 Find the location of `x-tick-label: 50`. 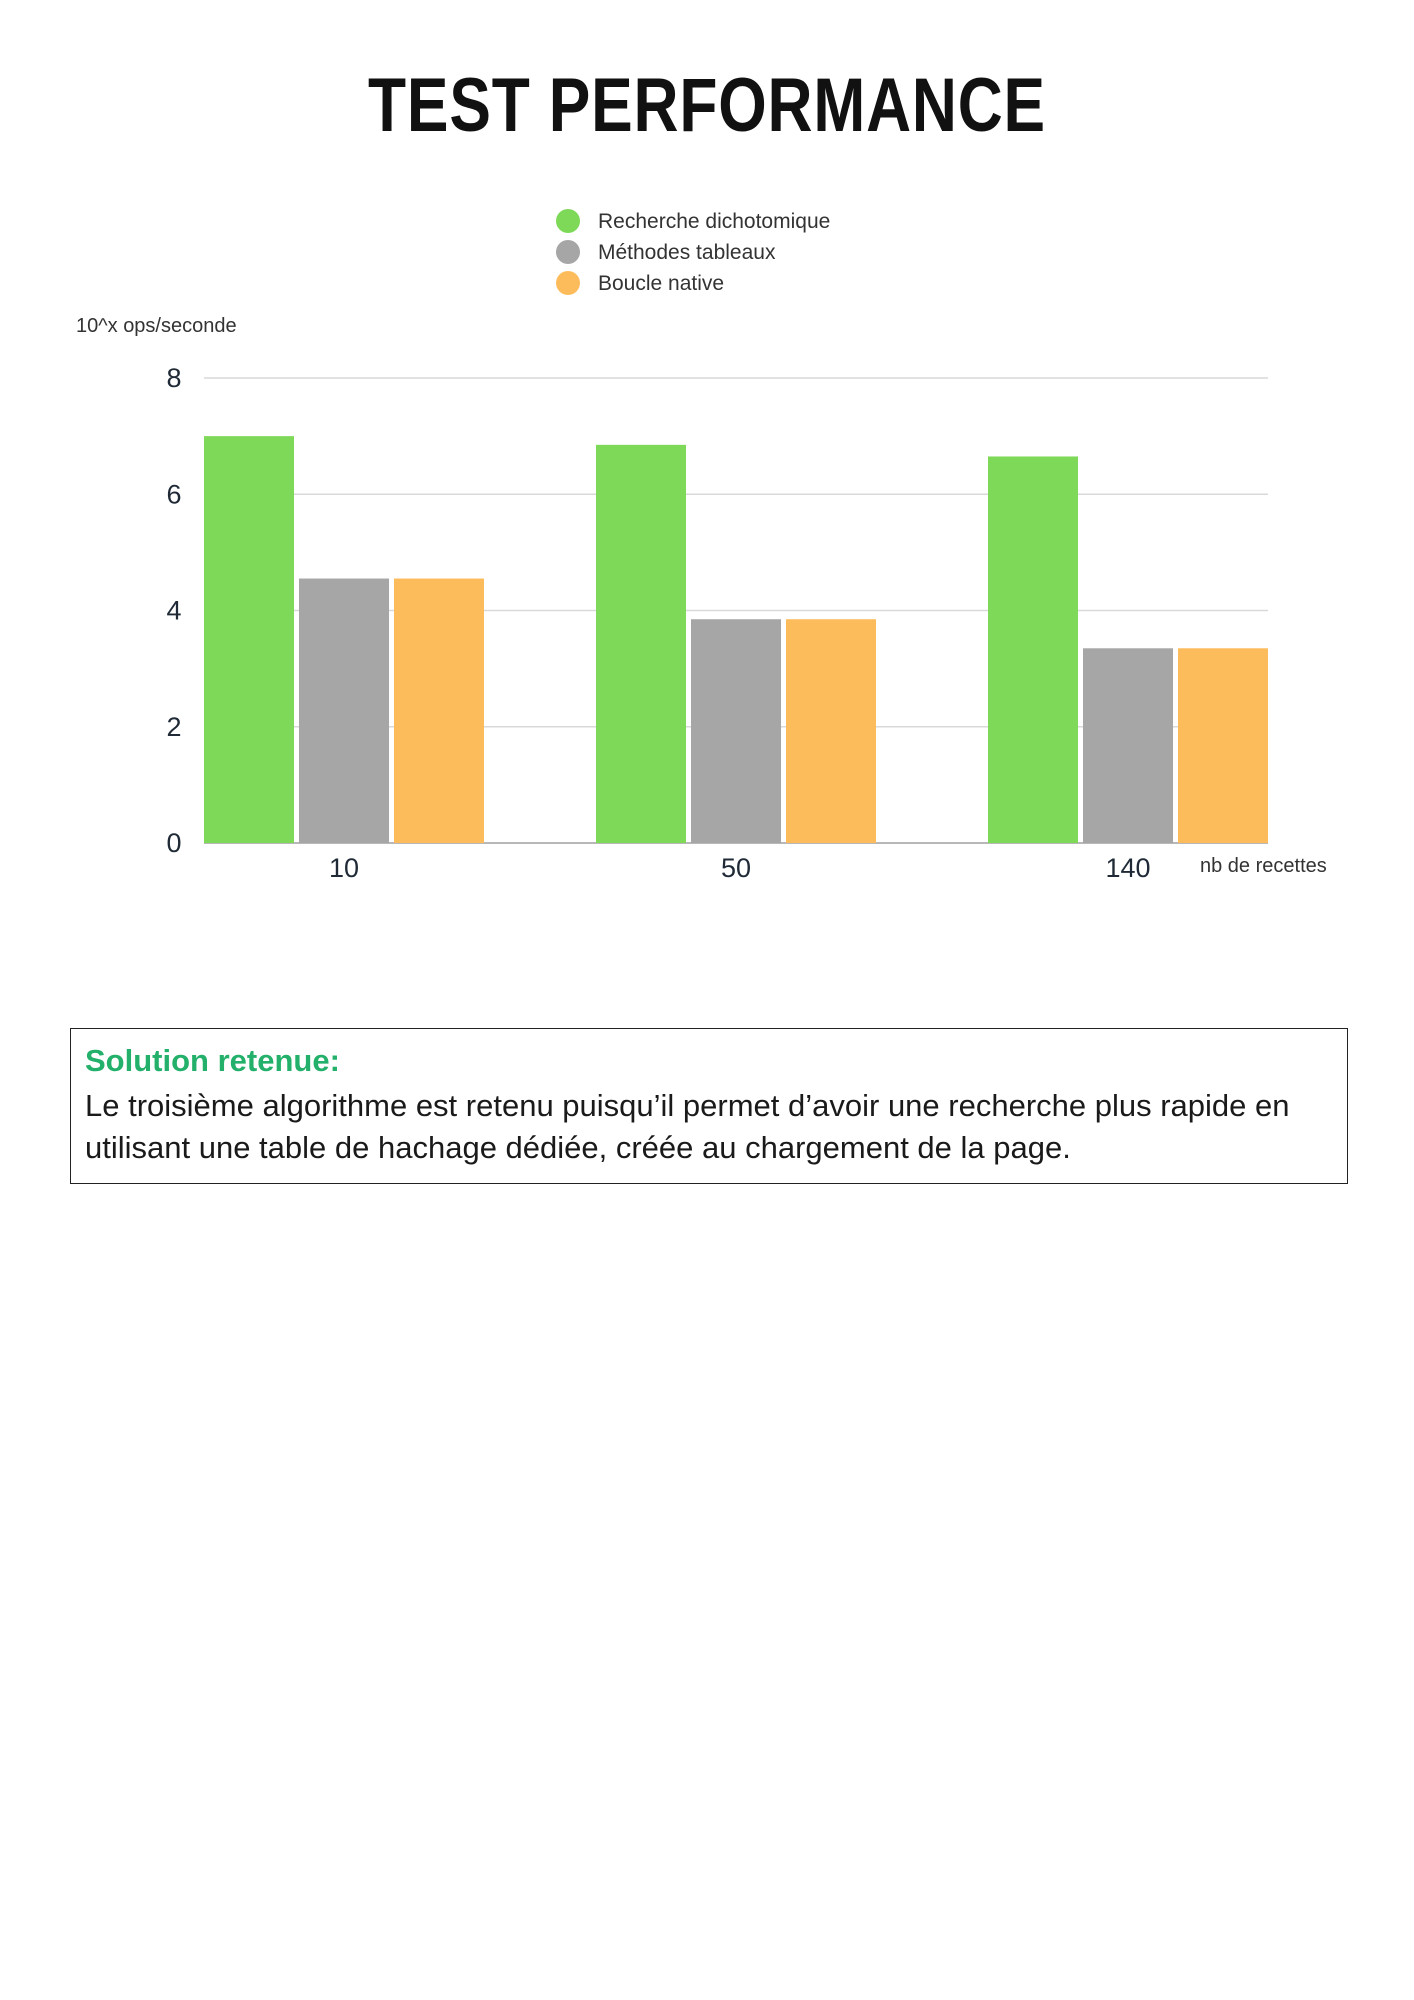

x-tick-label: 50 is located at coordinates (736, 868).